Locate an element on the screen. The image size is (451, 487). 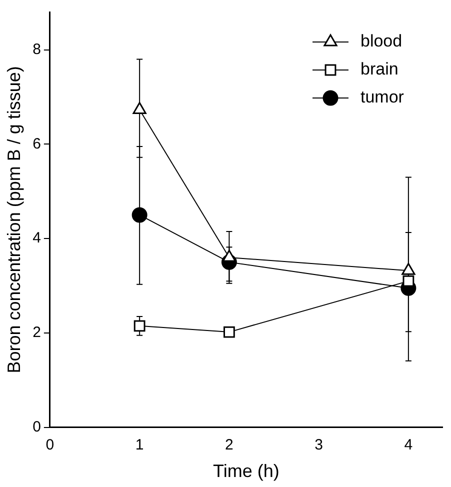
y-tick-label: 0 is located at coordinates (36, 427).